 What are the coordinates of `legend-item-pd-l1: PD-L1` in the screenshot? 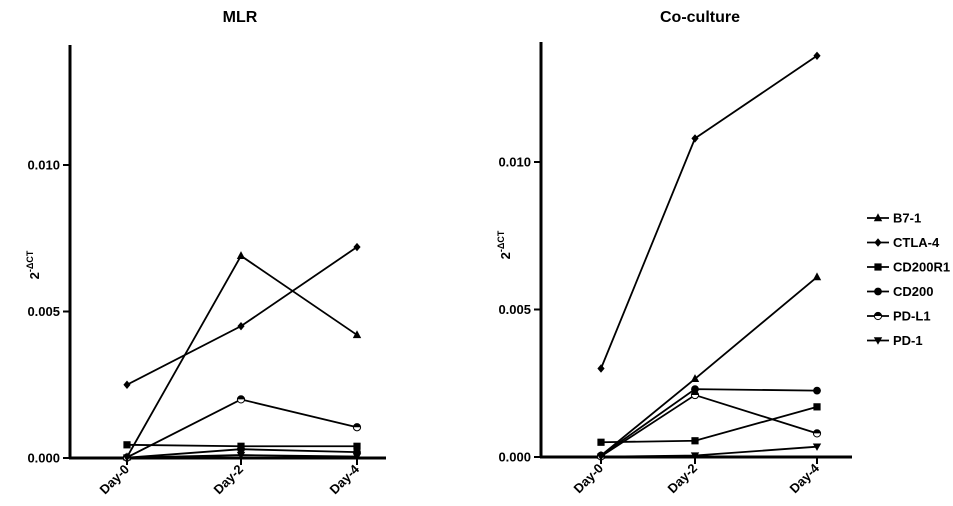 It's located at (899, 316).